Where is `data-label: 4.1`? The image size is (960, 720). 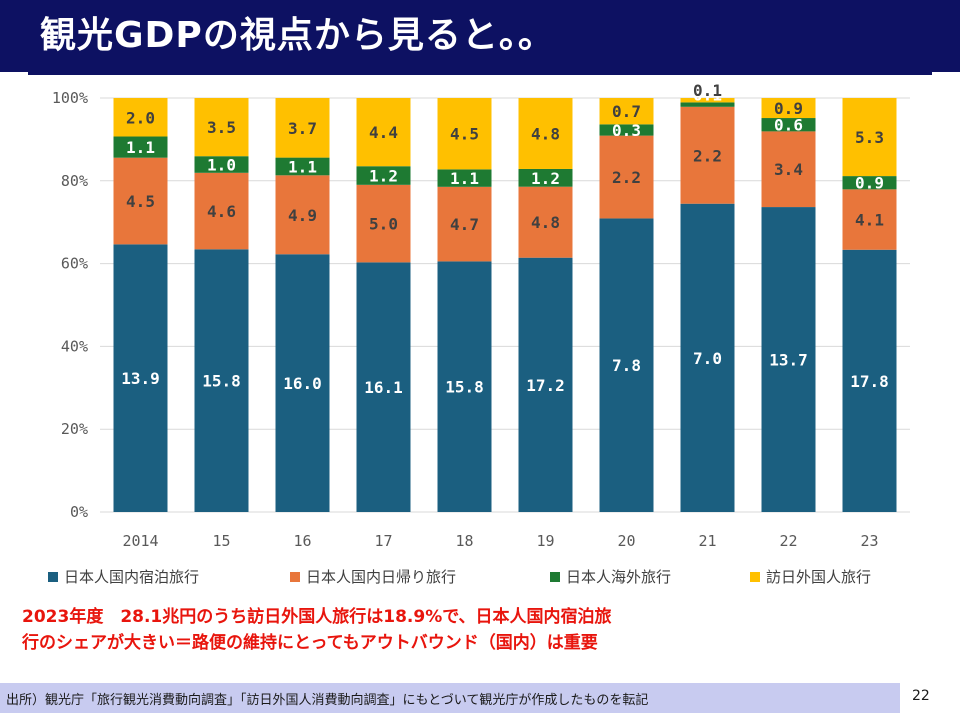
data-label: 4.1 is located at coordinates (869, 220).